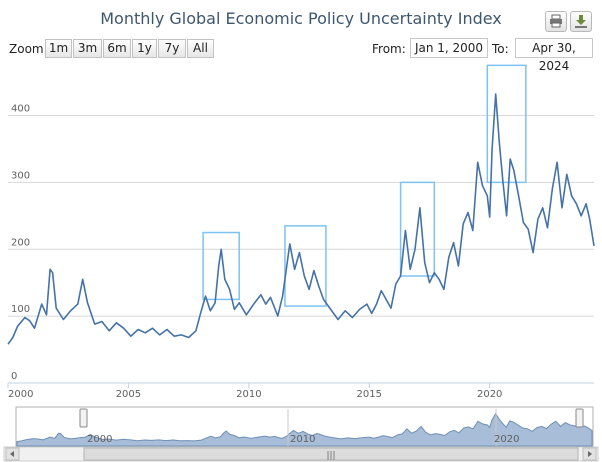  What do you see at coordinates (449, 48) in the screenshot?
I see `from-date-input: Jan 1, 2000` at bounding box center [449, 48].